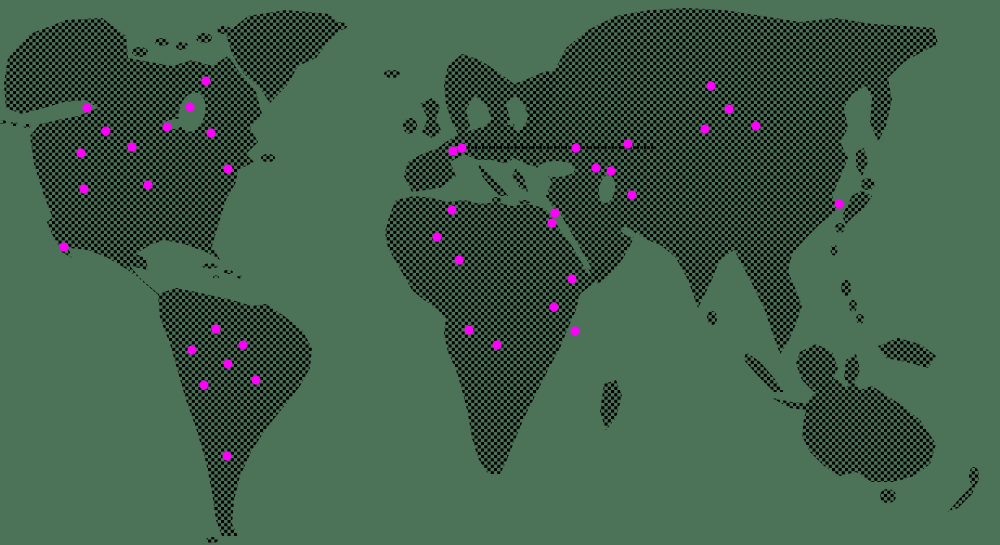 This screenshot has height=545, width=1000. What do you see at coordinates (869, 430) in the screenshot?
I see `continent-australia` at bounding box center [869, 430].